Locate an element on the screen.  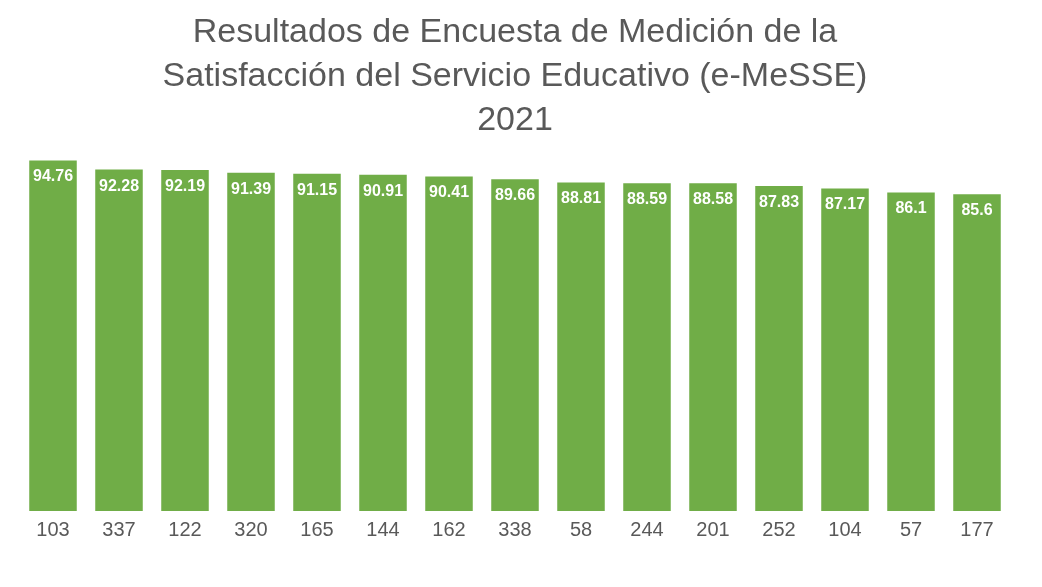
data-label: 89.66 is located at coordinates (515, 195).